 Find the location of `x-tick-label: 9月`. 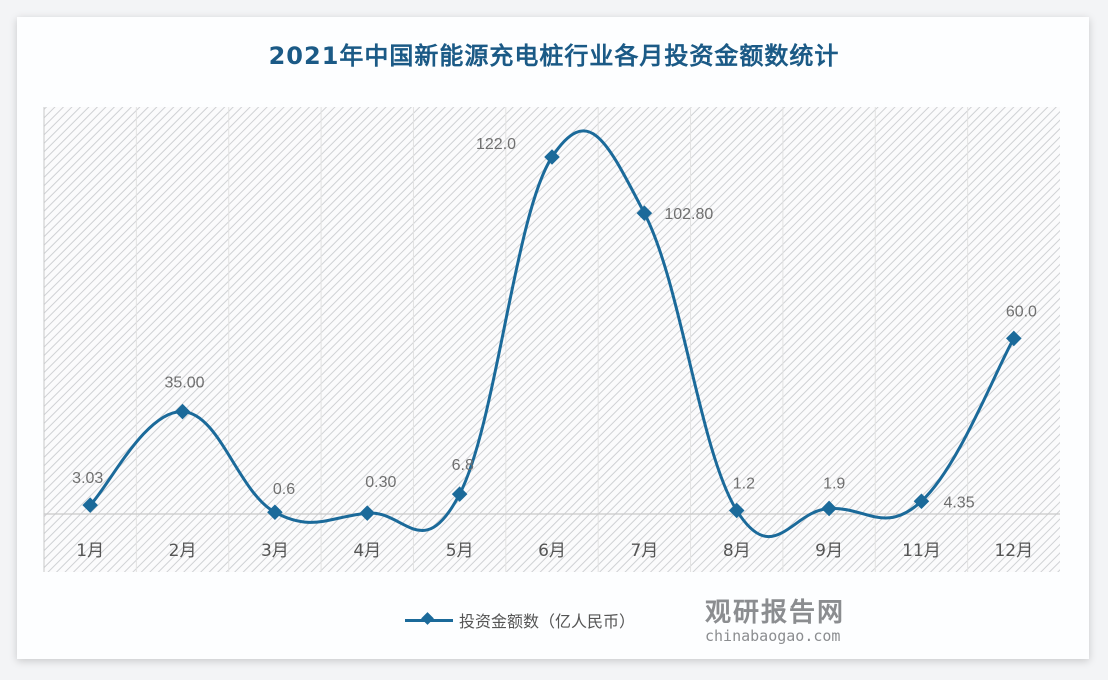

x-tick-label: 9月 is located at coordinates (829, 551).